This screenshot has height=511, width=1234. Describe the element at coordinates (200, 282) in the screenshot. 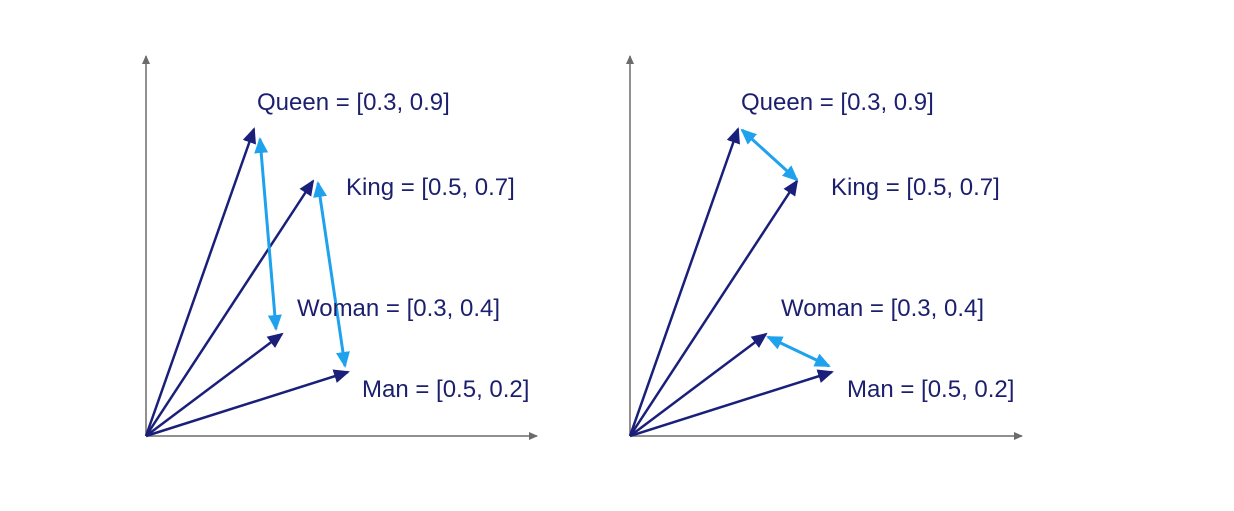

I see `left-queen-vector` at that location.